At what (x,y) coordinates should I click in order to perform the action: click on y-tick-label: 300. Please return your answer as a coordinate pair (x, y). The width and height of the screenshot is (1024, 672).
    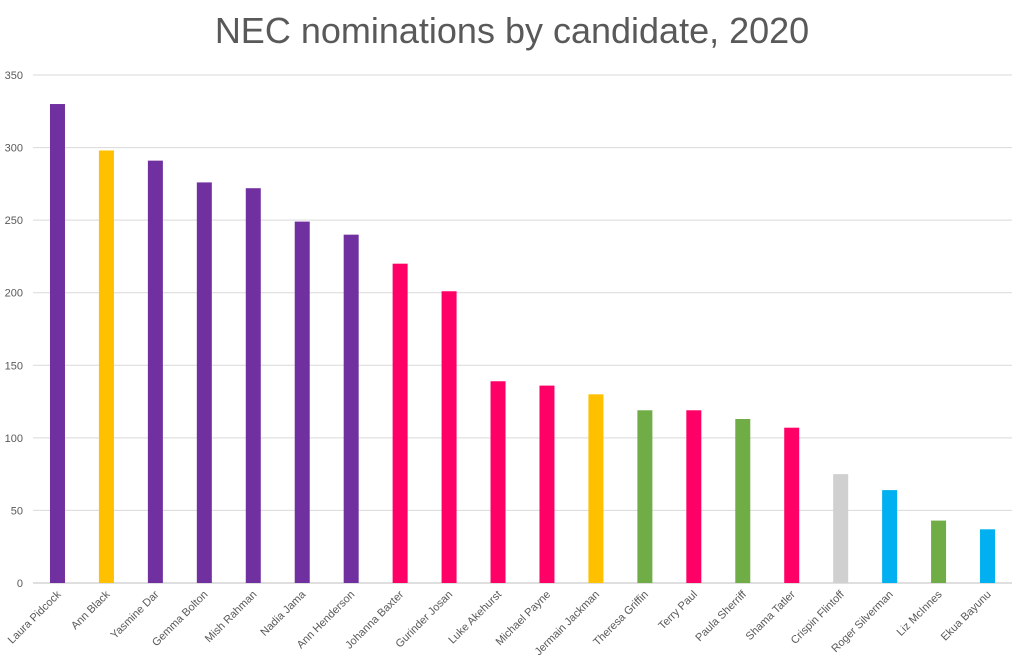
    Looking at the image, I should click on (14, 149).